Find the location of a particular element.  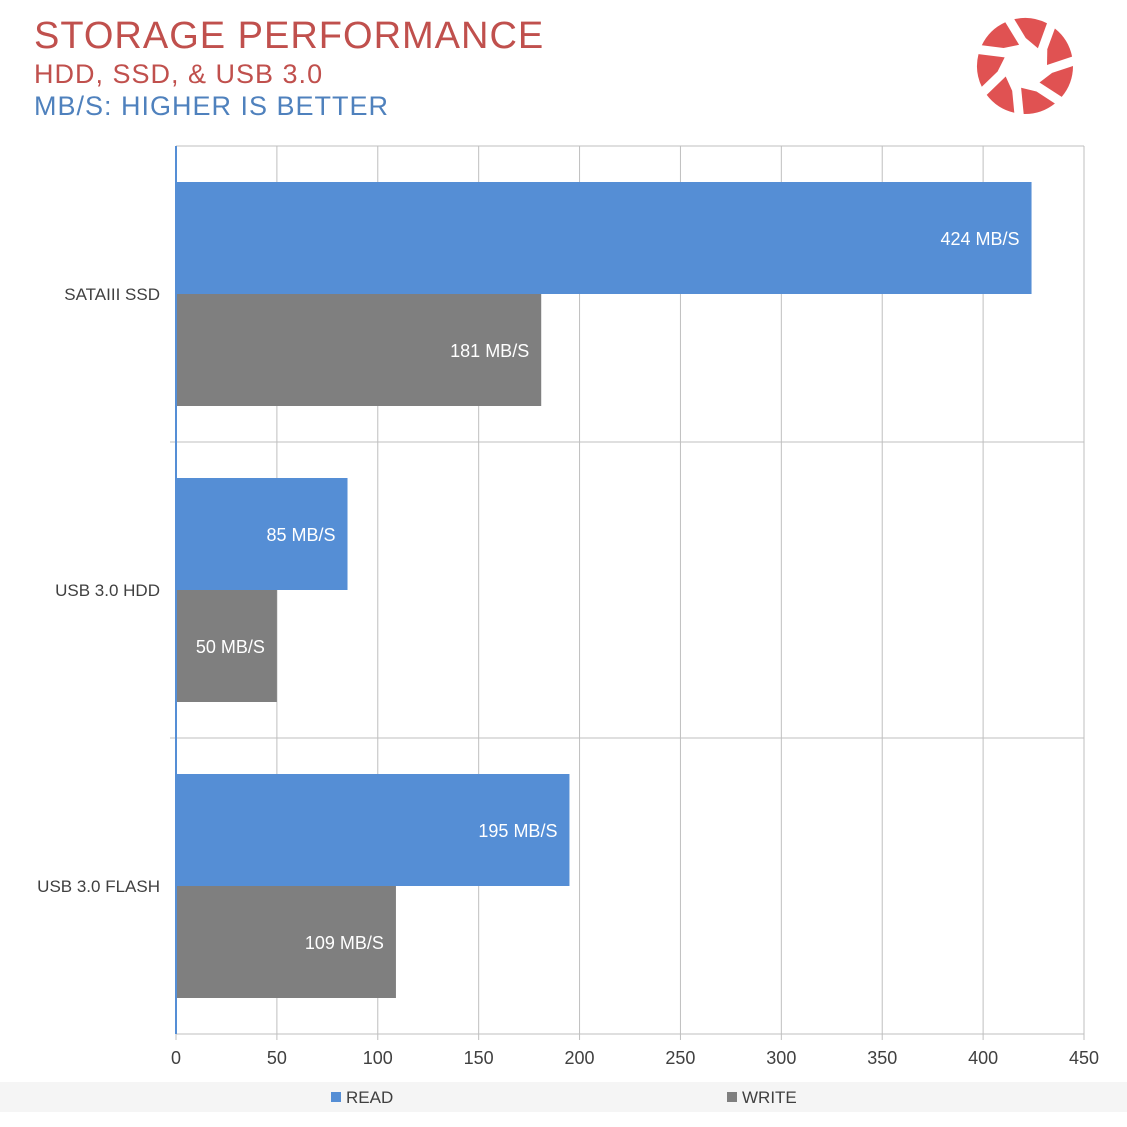

legend-label-write: WRITE is located at coordinates (769, 1097).